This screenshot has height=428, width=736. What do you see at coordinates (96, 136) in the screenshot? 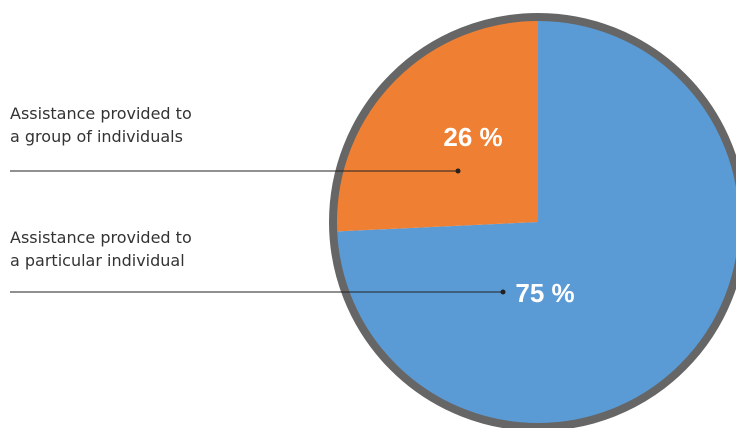
I see `legend-label-line: a group of individuals` at bounding box center [96, 136].